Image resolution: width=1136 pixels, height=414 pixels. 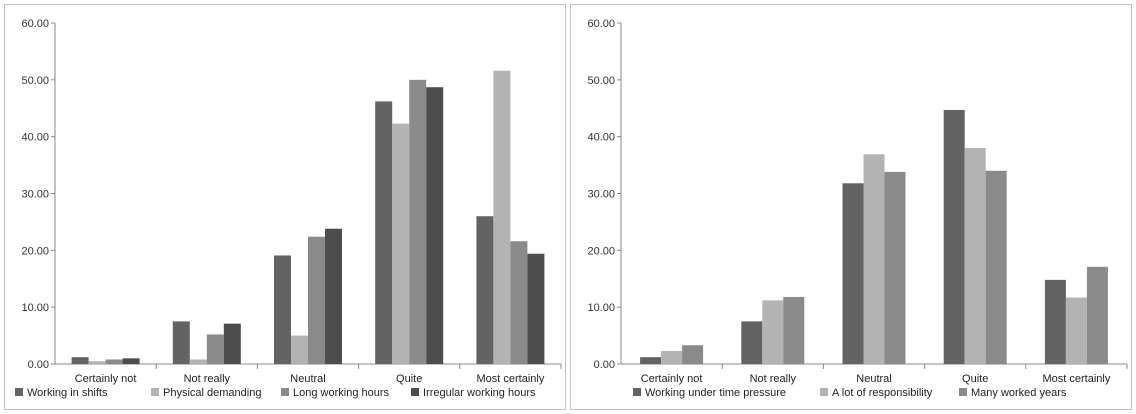 What do you see at coordinates (35, 308) in the screenshot?
I see `left-y-tick-label: 10.00` at bounding box center [35, 308].